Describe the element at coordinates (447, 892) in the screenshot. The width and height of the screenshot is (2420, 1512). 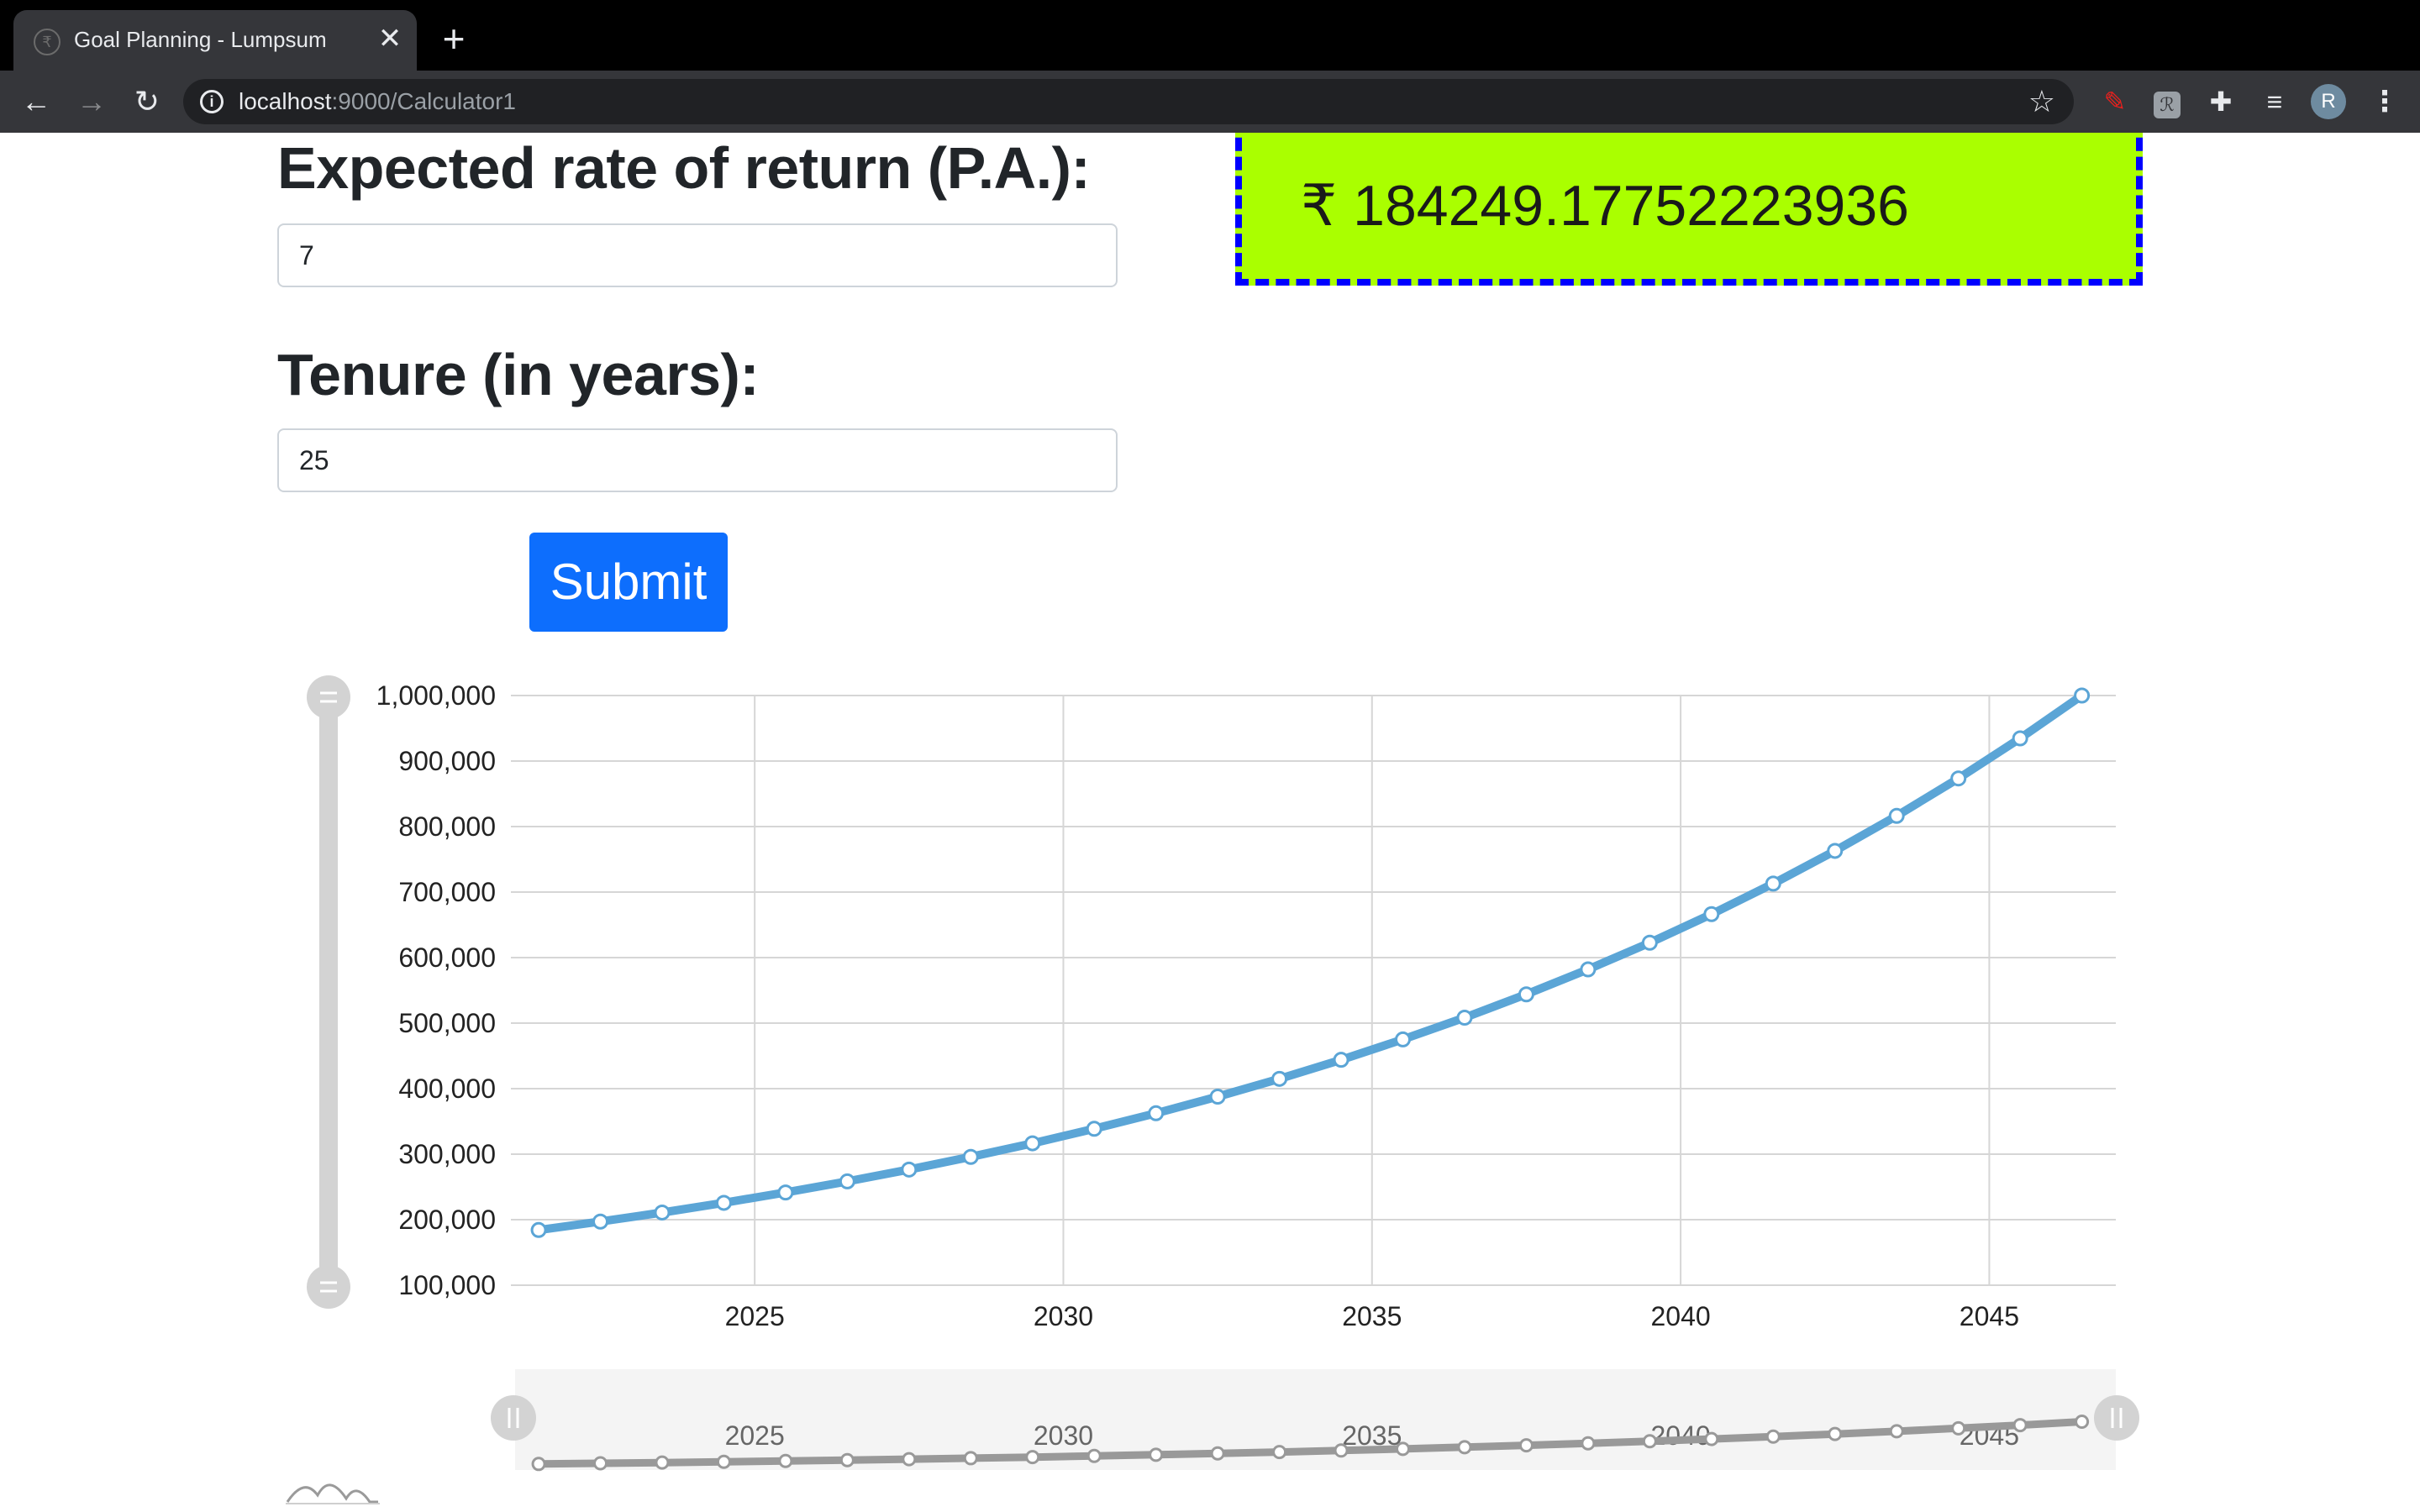
I see `y-tick-label: 700,000` at that location.